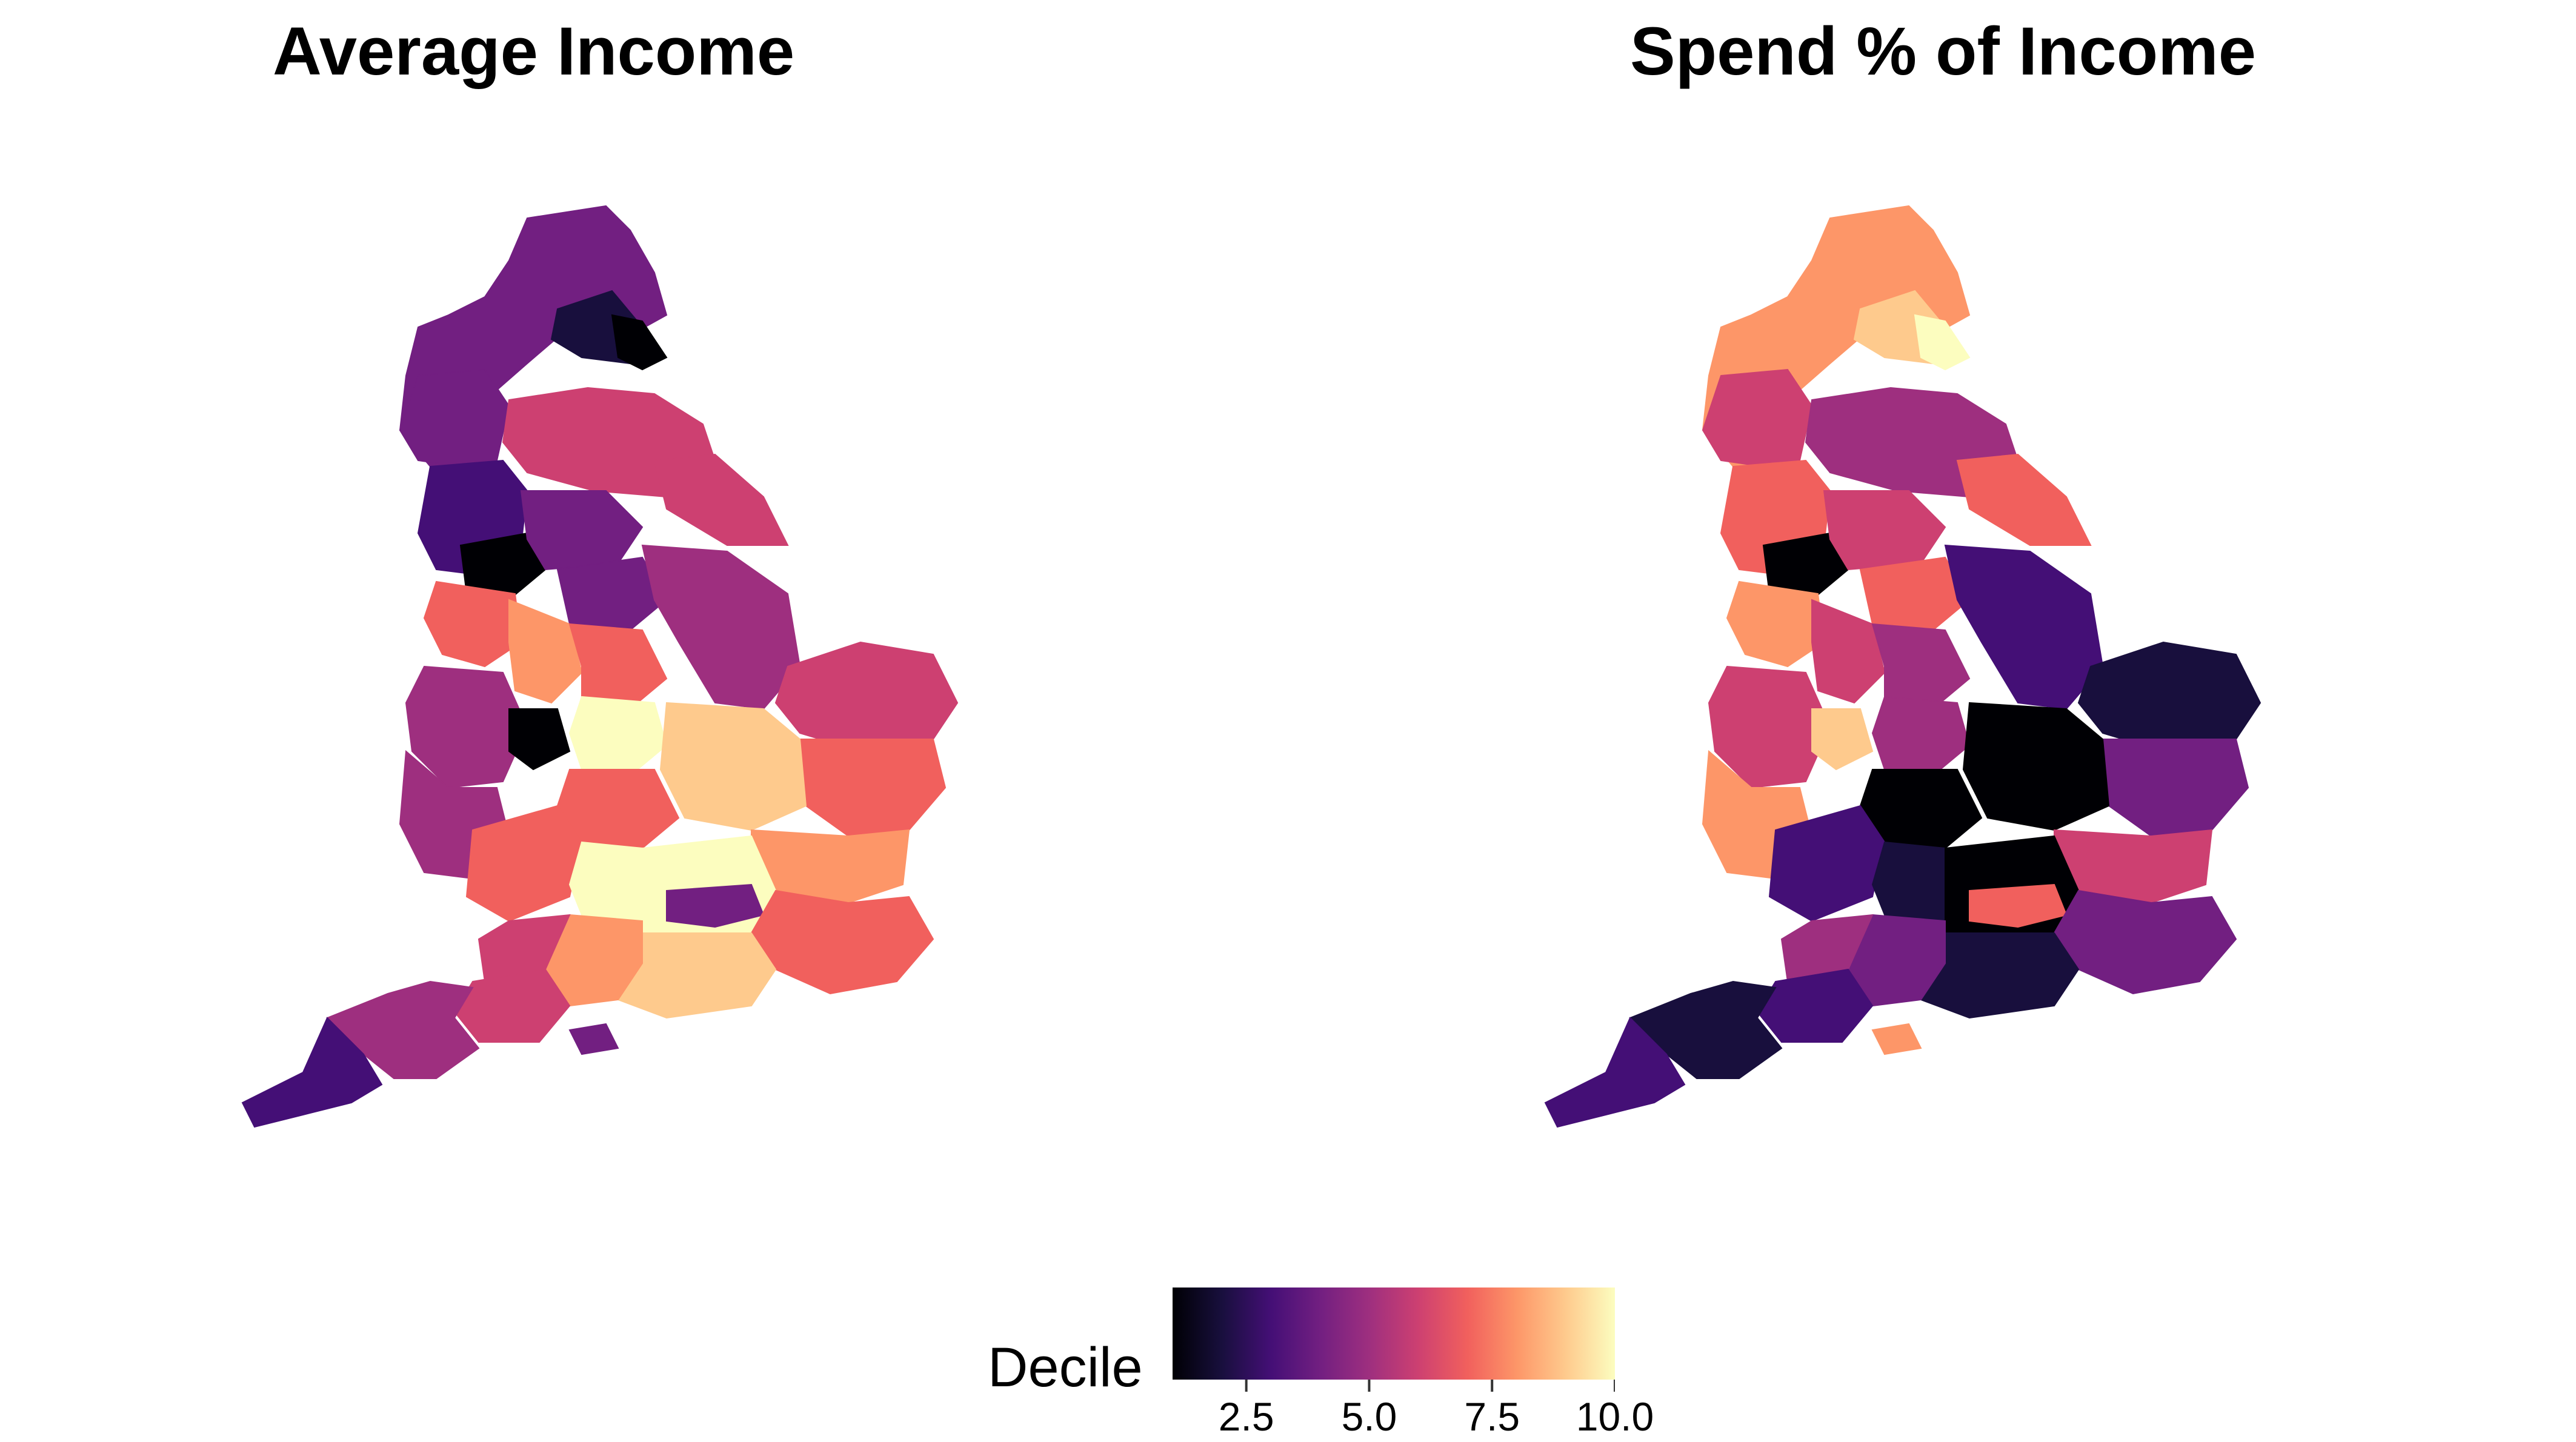 The height and width of the screenshot is (1442, 2576). What do you see at coordinates (1413, 1418) in the screenshot?
I see `legend-tick-labels: 2.5 5.0 7.5 10.0` at bounding box center [1413, 1418].